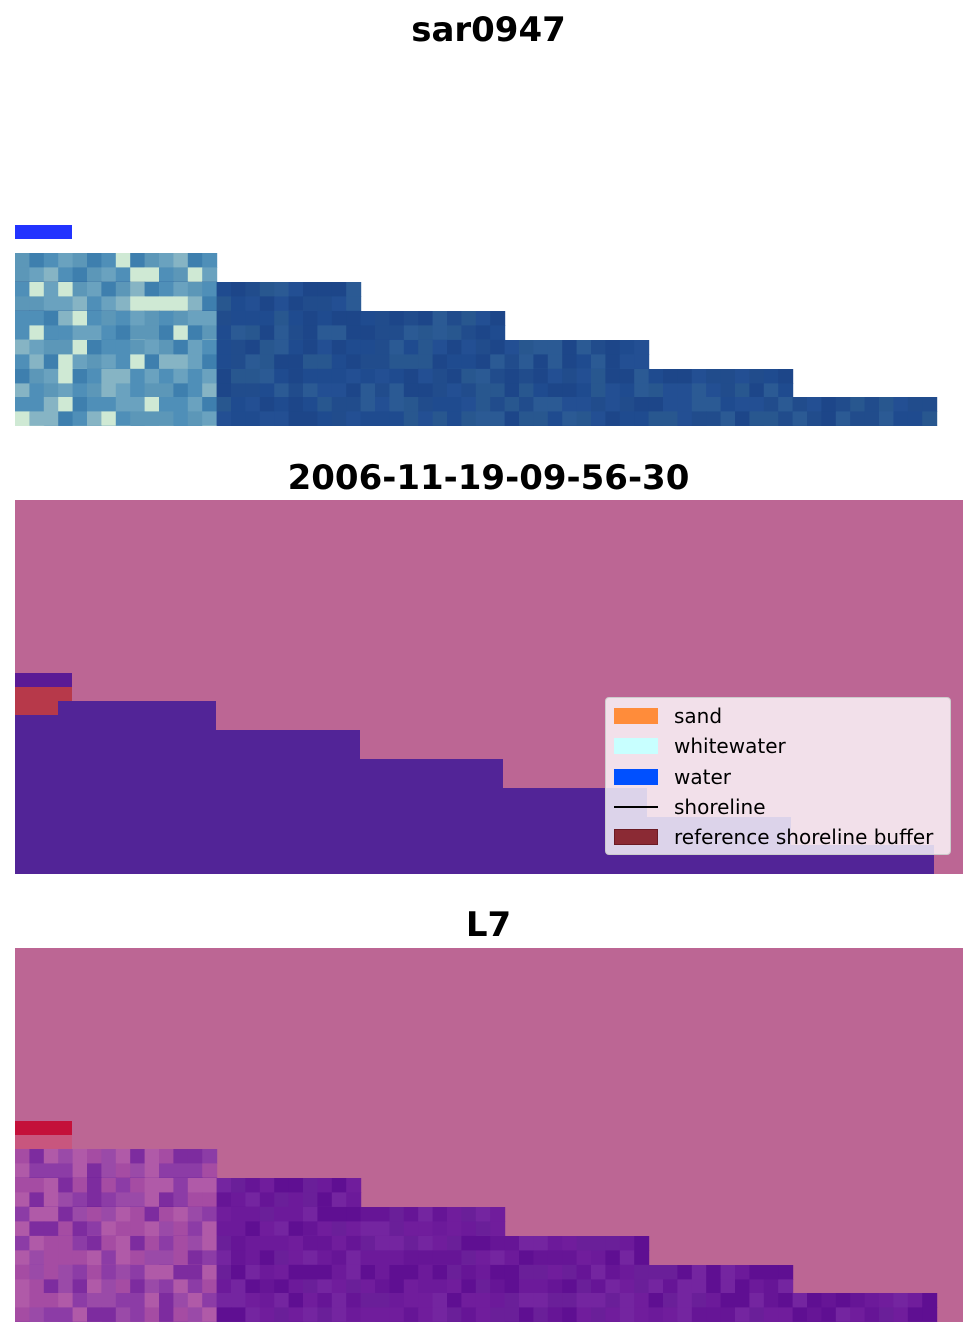 The image size is (977, 1337). I want to click on panel-title-date: 2006-11-19-09-56-30, so click(488, 478).